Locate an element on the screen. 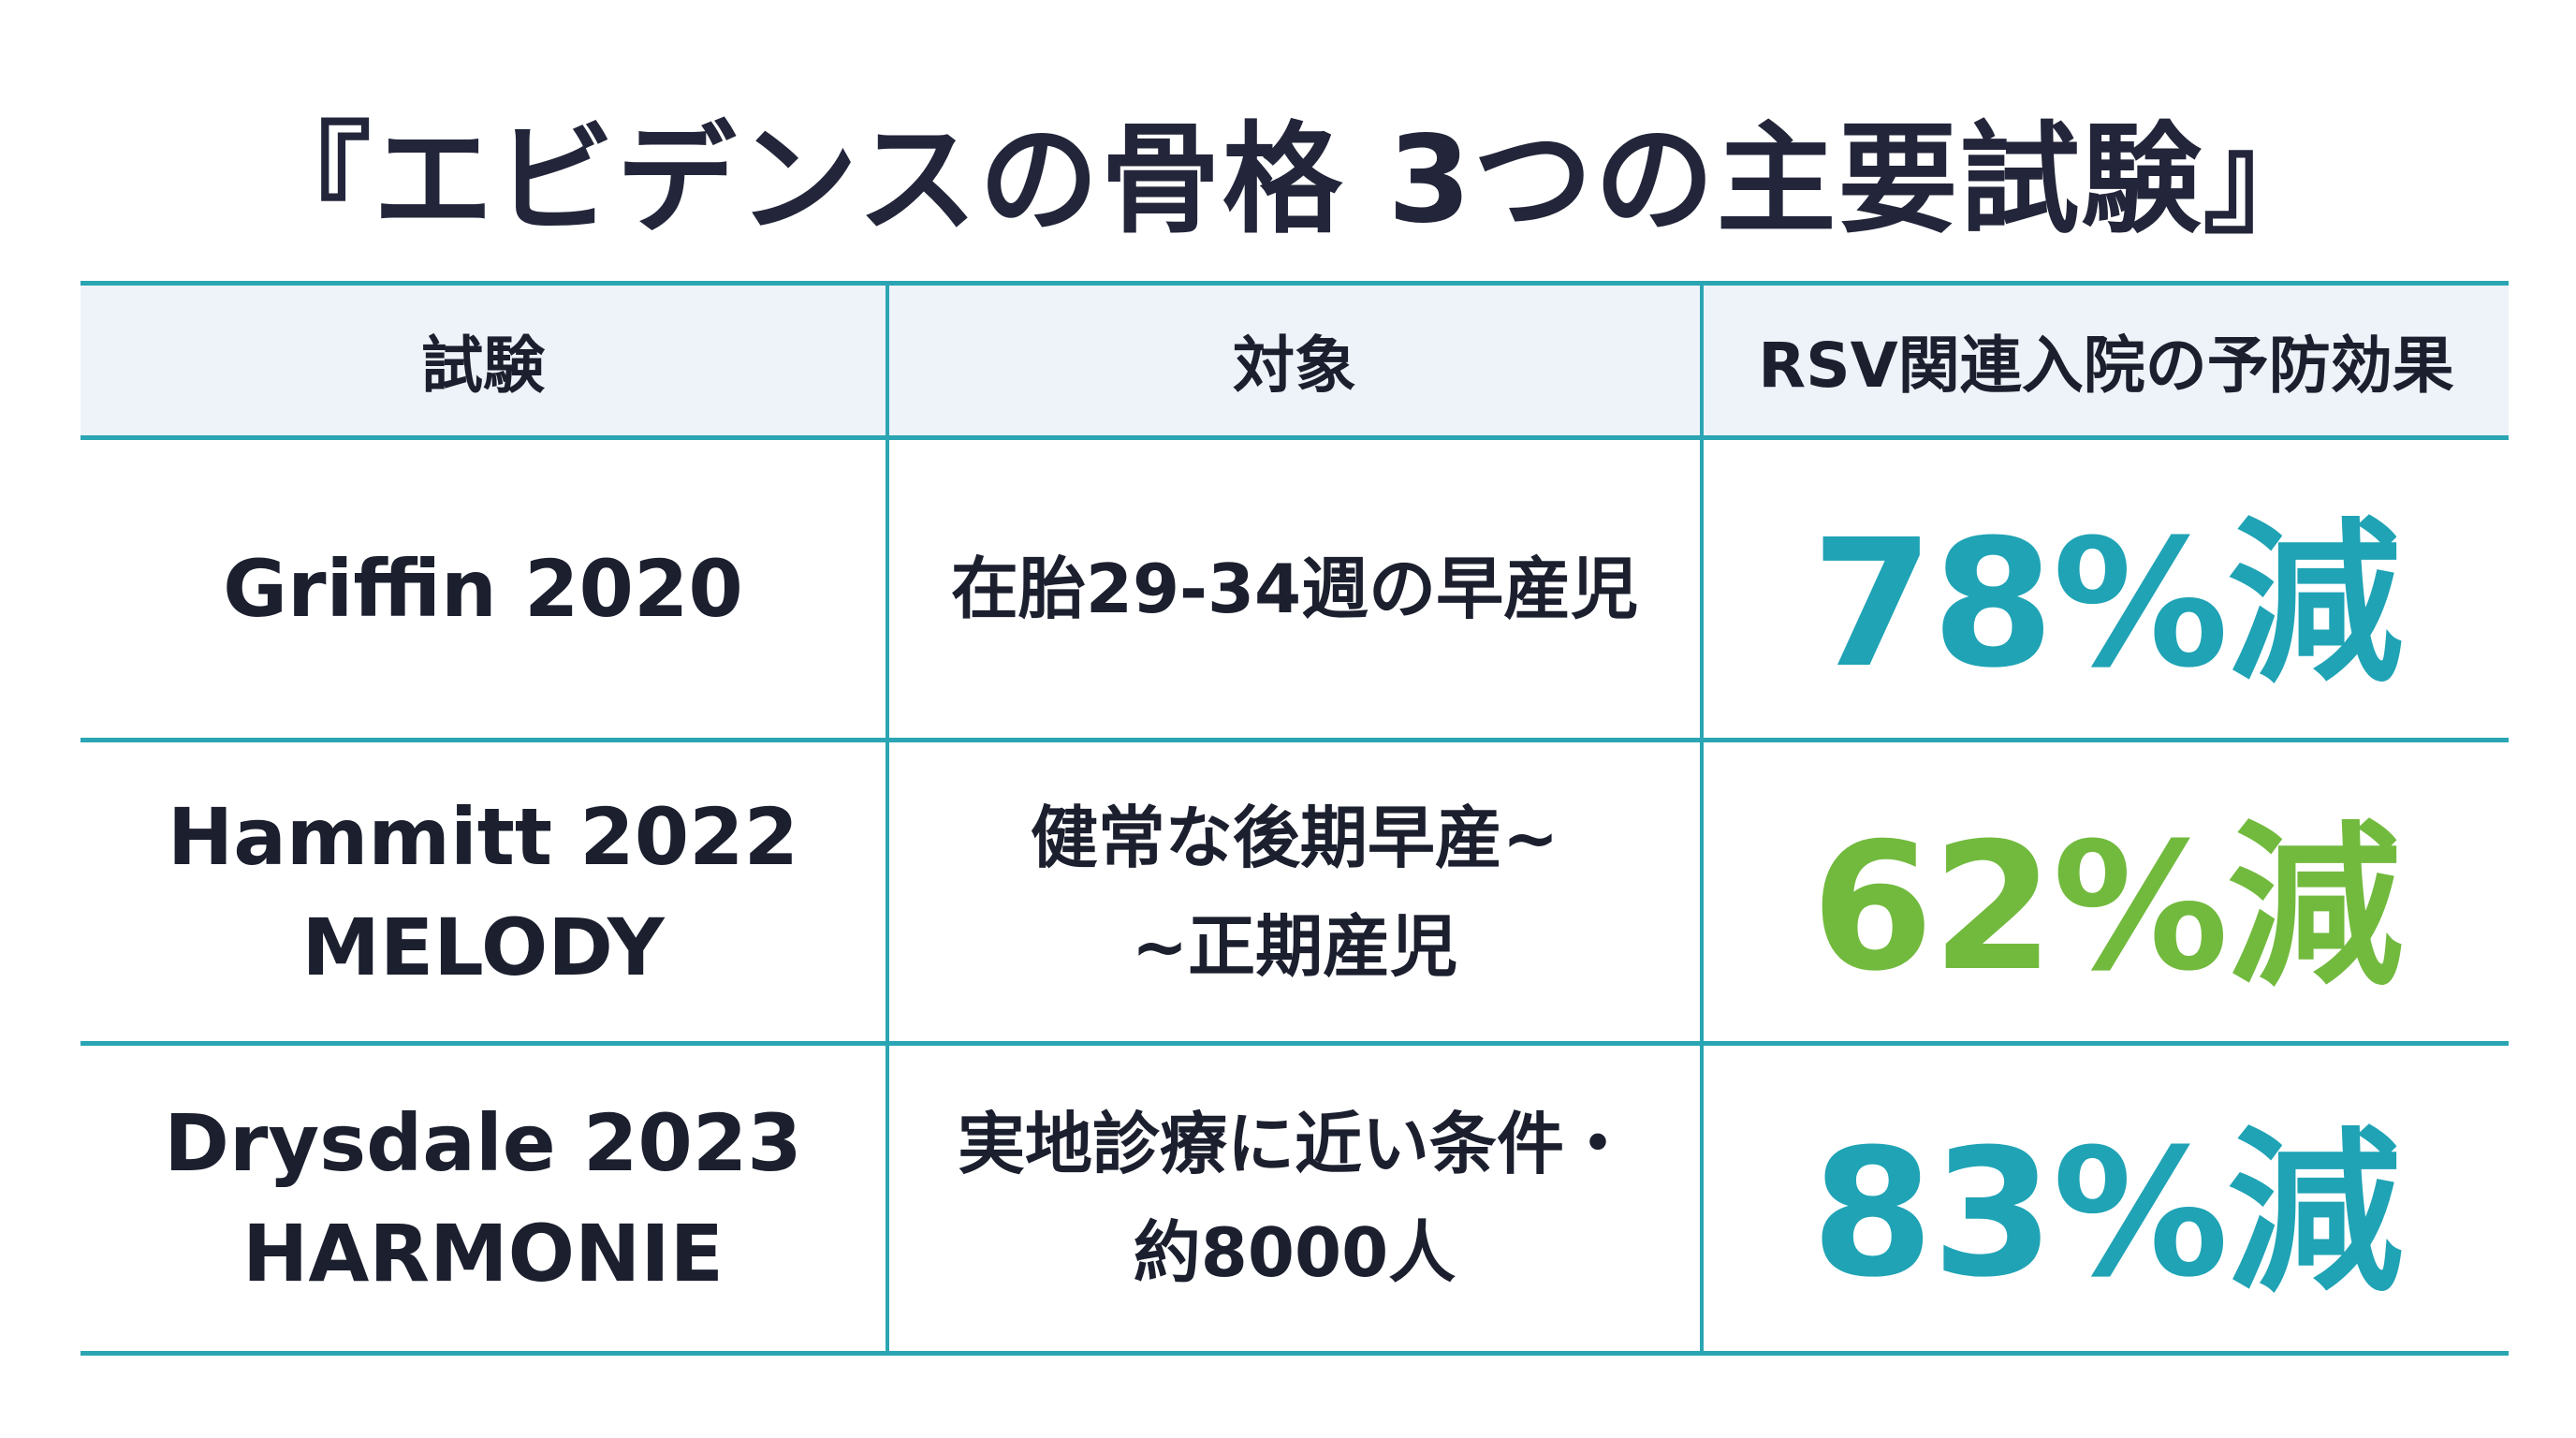 The height and width of the screenshot is (1438, 2576). target-population-line-2: ~正期産児 is located at coordinates (1294, 946).